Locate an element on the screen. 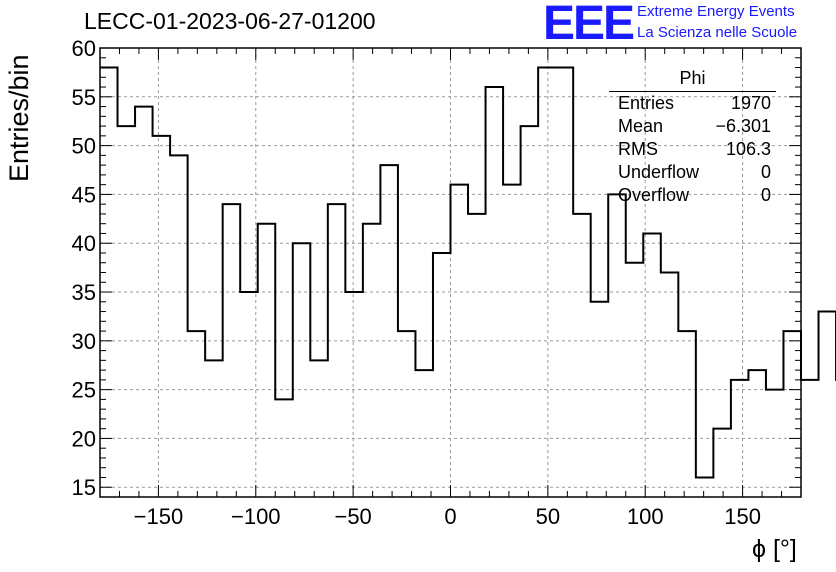 The image size is (836, 572). x-tick-label: −100 is located at coordinates (256, 516).